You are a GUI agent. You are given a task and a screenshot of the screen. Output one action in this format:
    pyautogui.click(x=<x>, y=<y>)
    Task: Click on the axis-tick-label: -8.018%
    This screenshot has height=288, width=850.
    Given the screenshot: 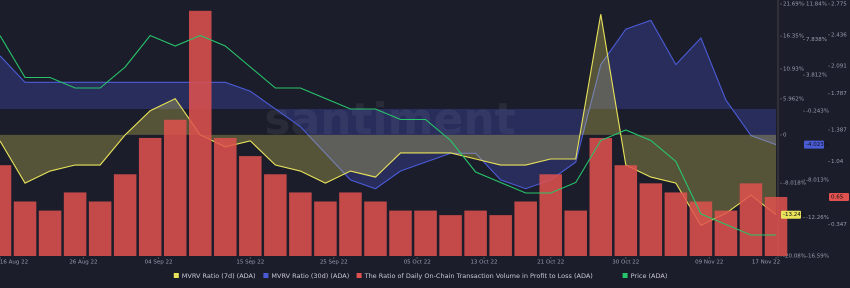 What is the action you would take?
    pyautogui.click(x=794, y=184)
    